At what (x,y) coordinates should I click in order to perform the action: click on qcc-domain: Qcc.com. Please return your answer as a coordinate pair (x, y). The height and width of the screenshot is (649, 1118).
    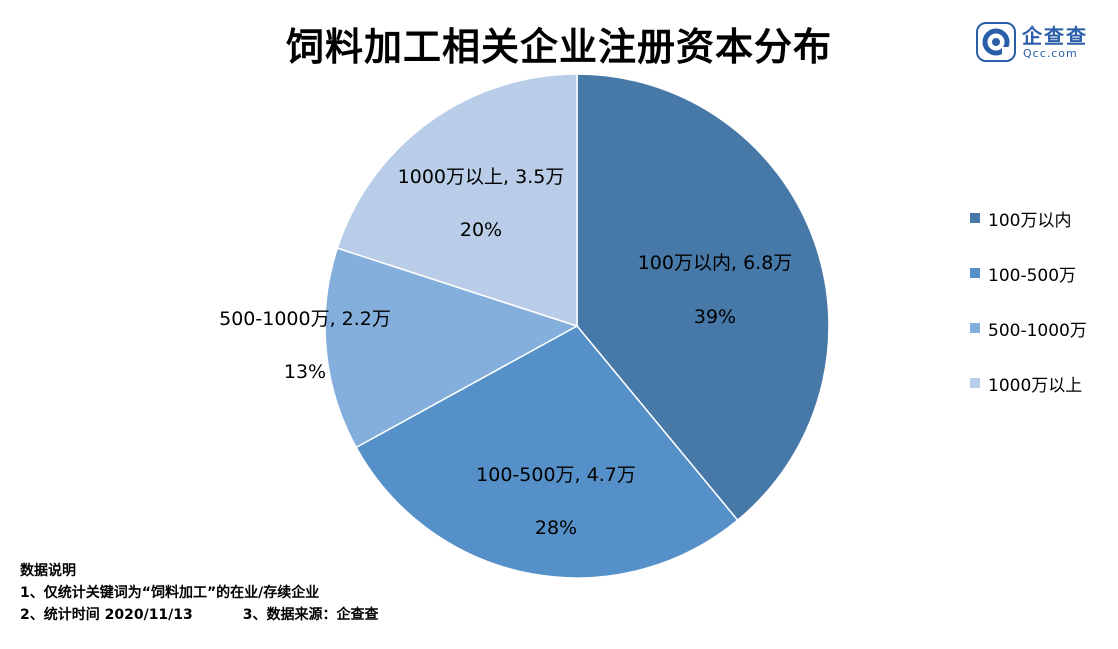
    Looking at the image, I should click on (1050, 53).